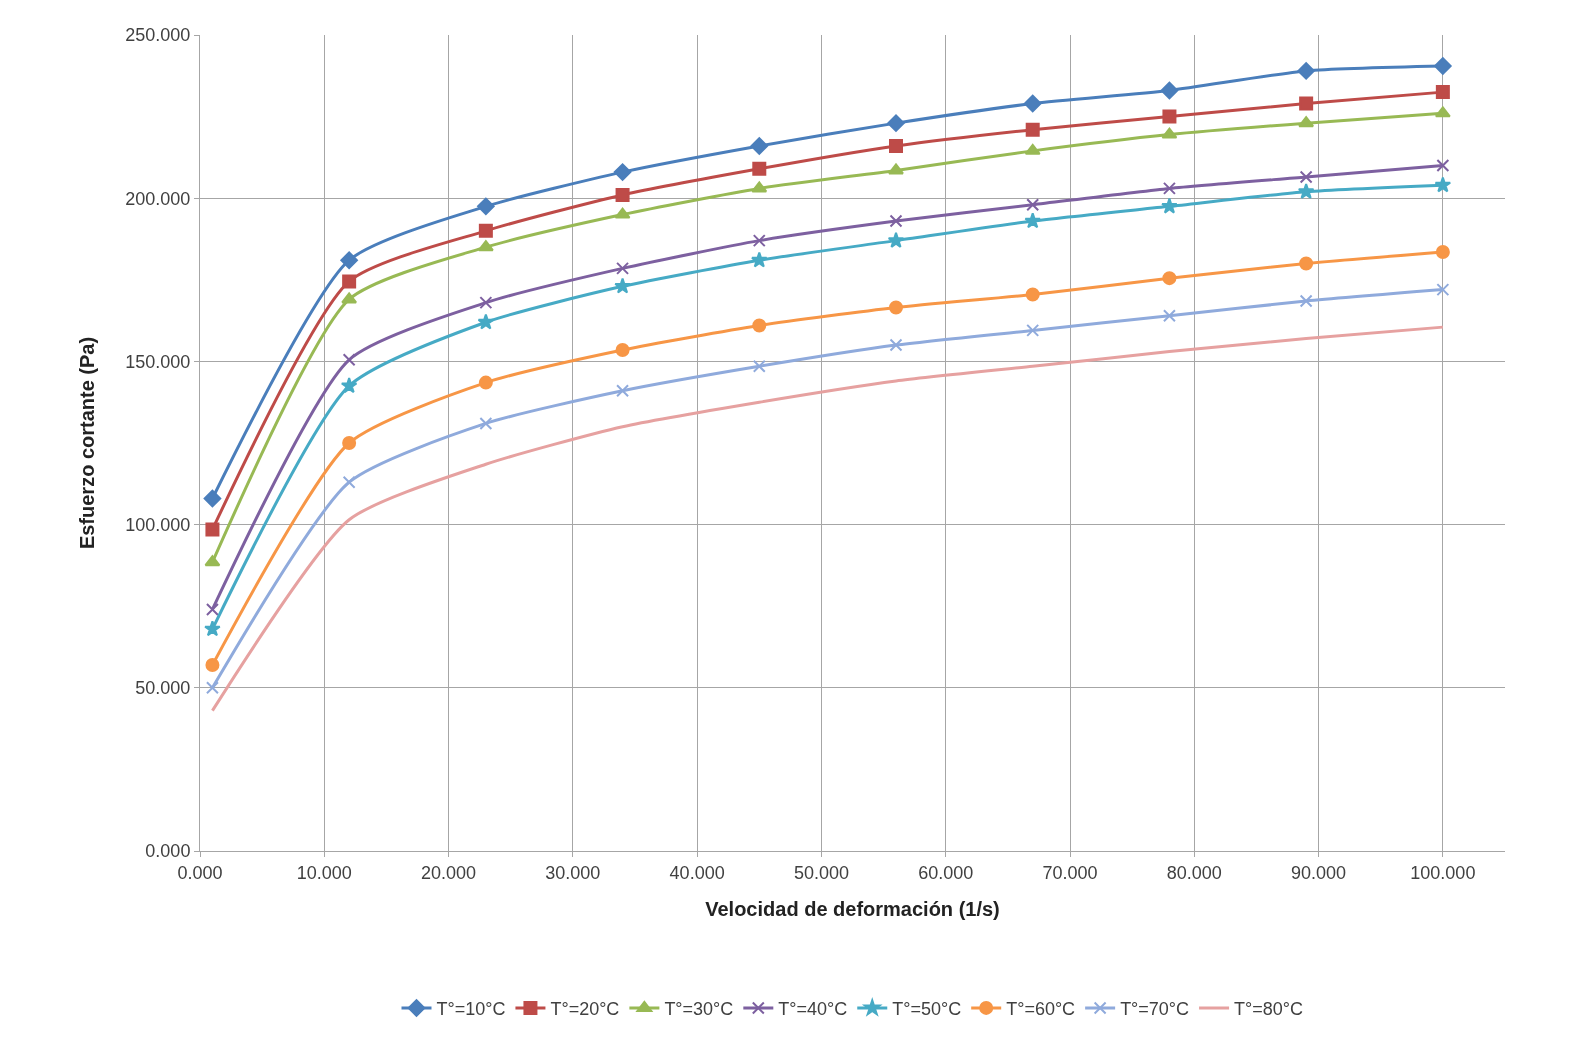  I want to click on y-tick-label: 250.000, so click(158, 35).